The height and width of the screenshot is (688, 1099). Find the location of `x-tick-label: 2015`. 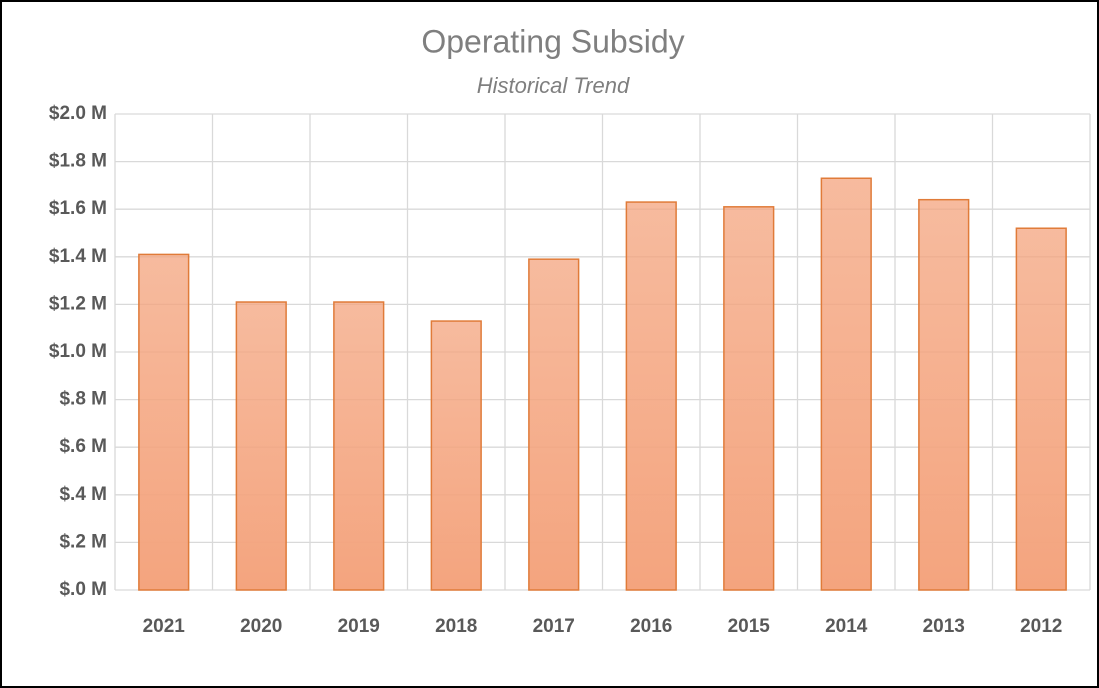

x-tick-label: 2015 is located at coordinates (749, 626).